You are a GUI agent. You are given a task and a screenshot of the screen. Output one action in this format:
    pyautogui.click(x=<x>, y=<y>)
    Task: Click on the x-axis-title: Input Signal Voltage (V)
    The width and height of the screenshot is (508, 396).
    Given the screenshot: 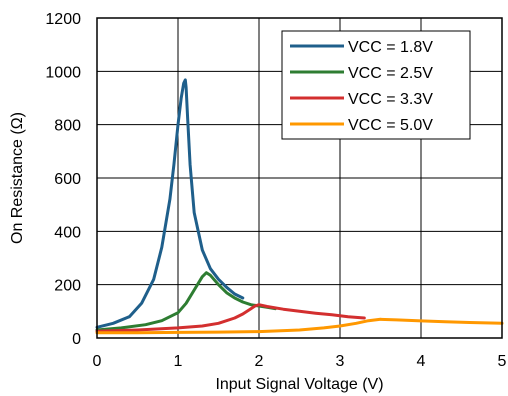 What is the action you would take?
    pyautogui.click(x=299, y=384)
    